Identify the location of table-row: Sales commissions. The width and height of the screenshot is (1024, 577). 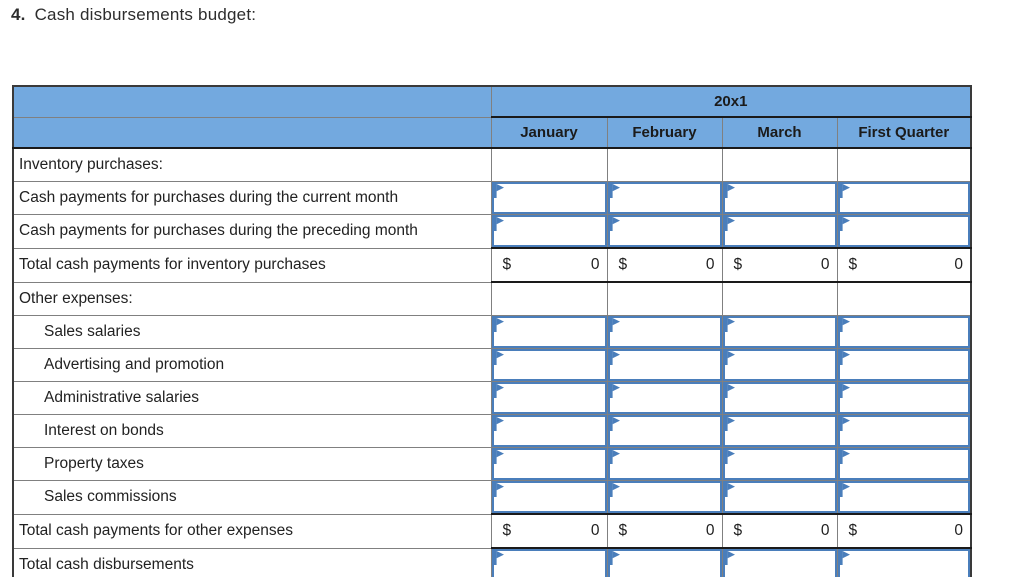
(492, 497).